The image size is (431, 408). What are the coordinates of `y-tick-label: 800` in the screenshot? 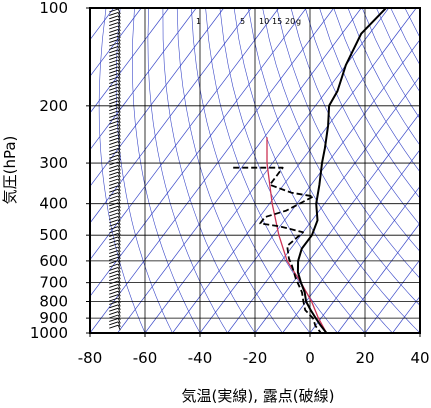 It's located at (53, 302).